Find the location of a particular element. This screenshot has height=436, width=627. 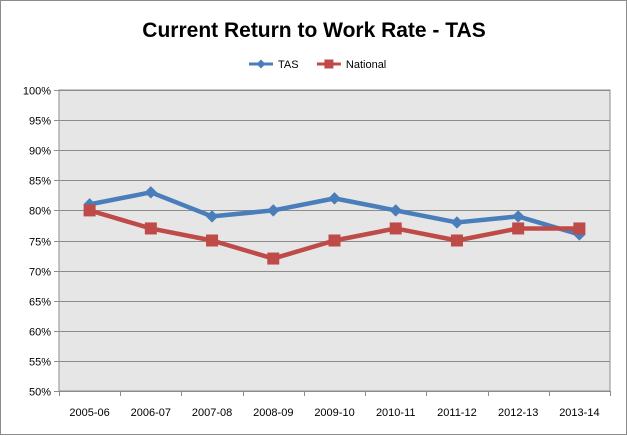

y-tick-label: 60% is located at coordinates (40, 333).